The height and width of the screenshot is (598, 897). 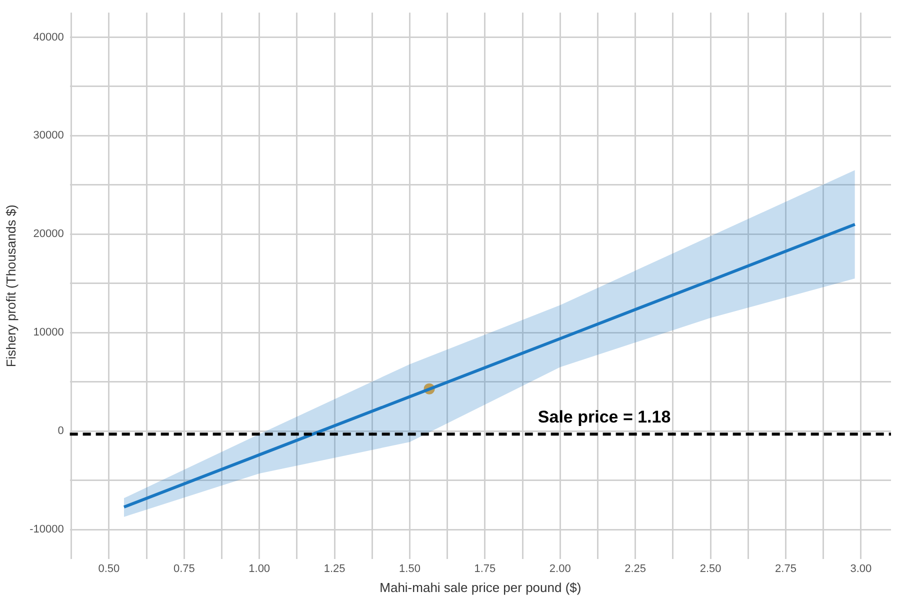 What do you see at coordinates (409, 568) in the screenshot?
I see `x-tick-label: 1.50` at bounding box center [409, 568].